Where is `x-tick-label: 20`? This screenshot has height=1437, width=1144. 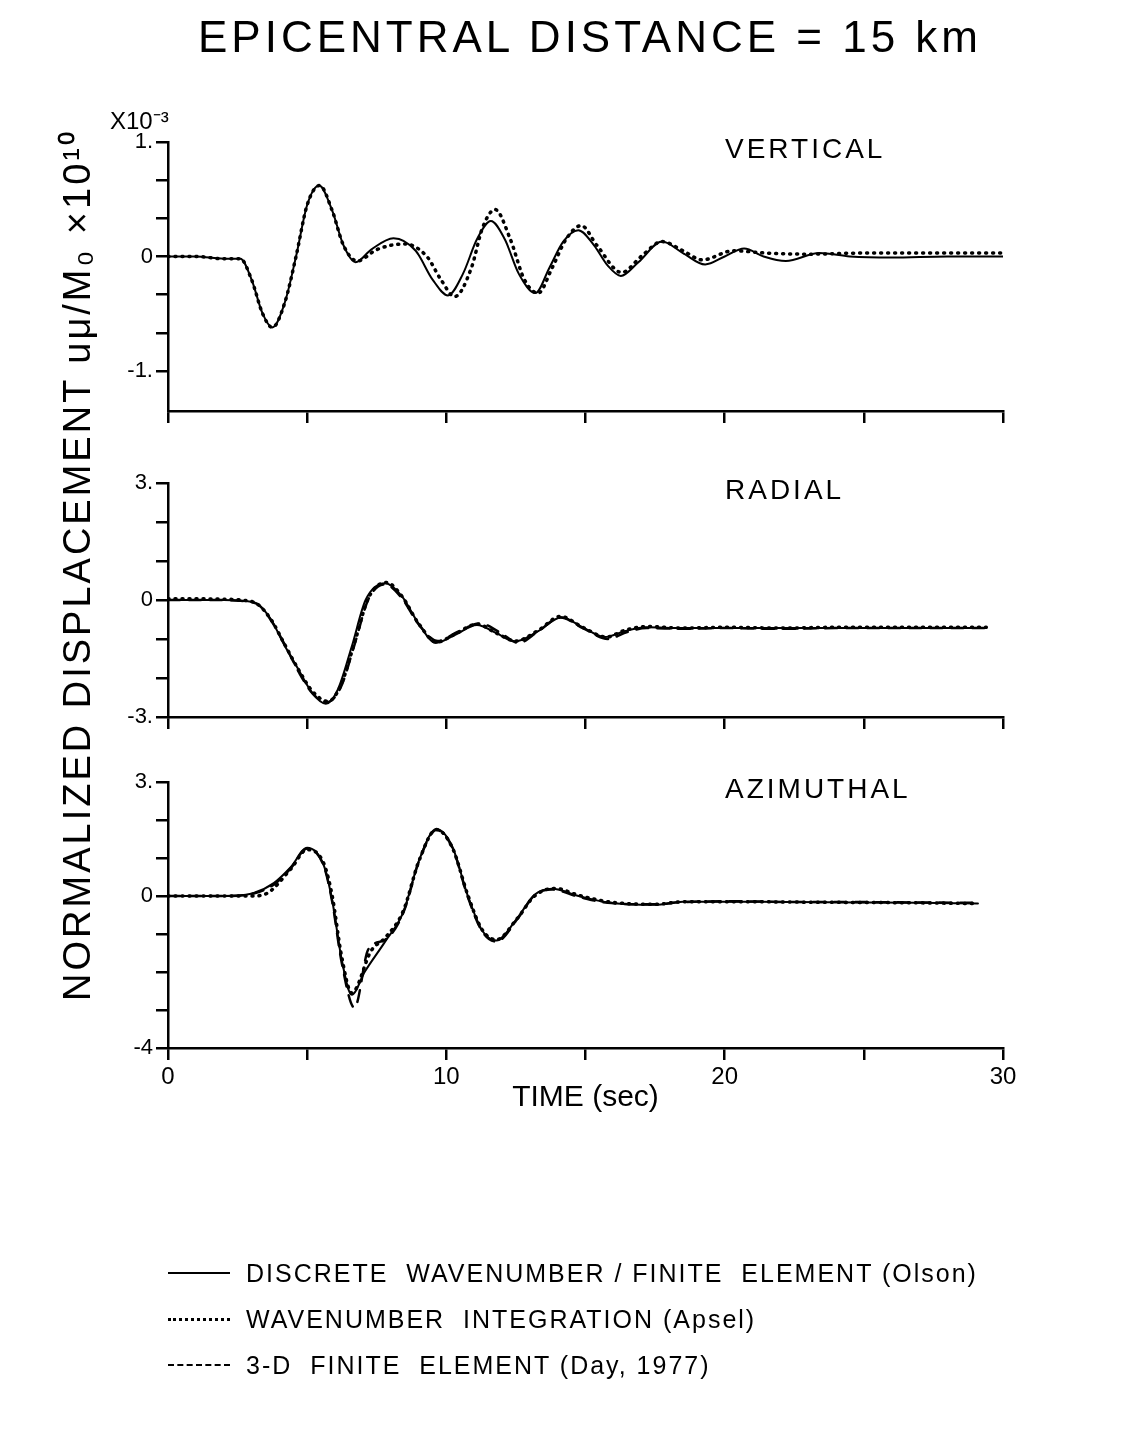 x-tick-label: 20 is located at coordinates (725, 1076).